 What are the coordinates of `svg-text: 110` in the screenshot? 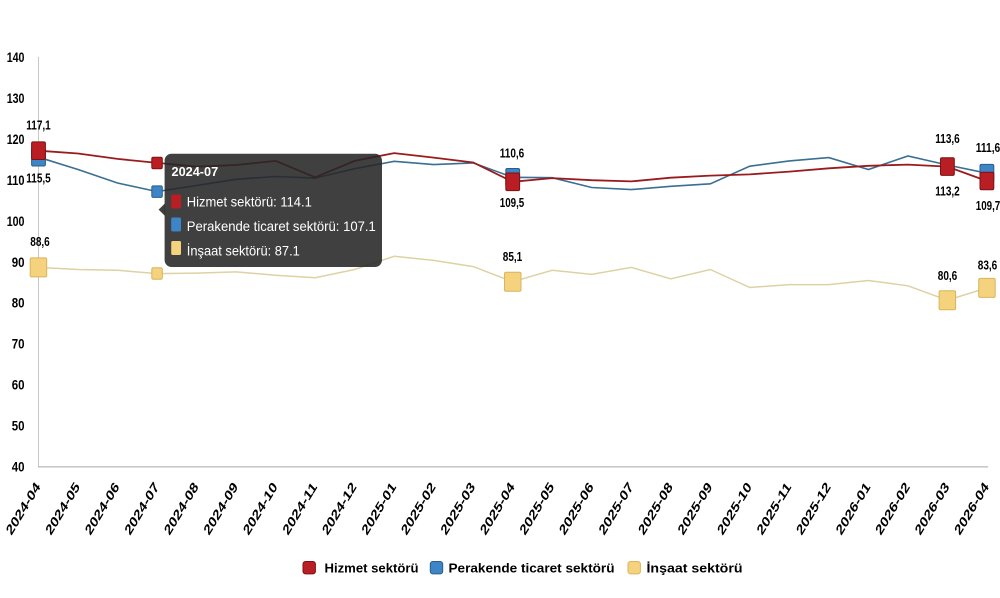 It's located at (16, 180).